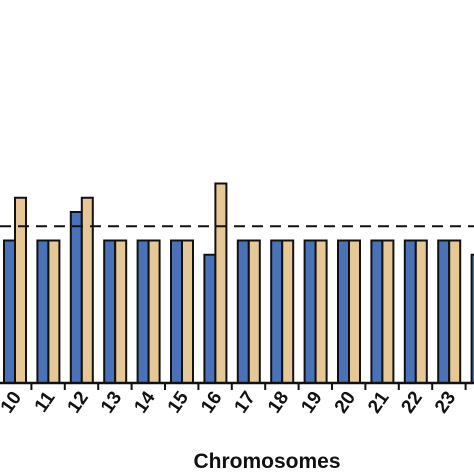 The height and width of the screenshot is (474, 474). Describe the element at coordinates (211, 402) in the screenshot. I see `x-tick-label-16: 16` at that location.